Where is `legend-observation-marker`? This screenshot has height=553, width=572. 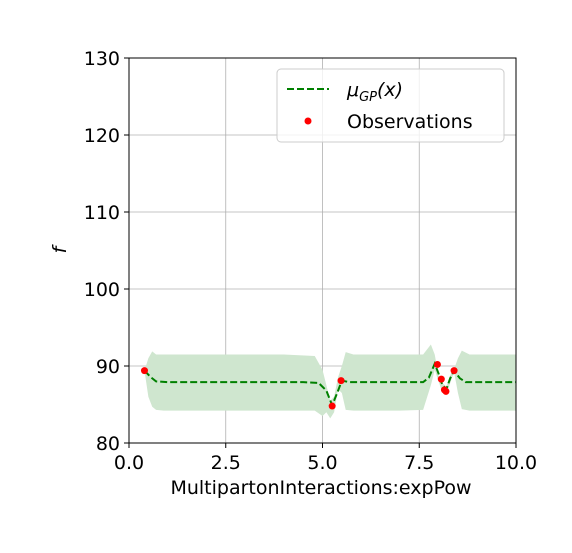 legend-observation-marker is located at coordinates (308, 121).